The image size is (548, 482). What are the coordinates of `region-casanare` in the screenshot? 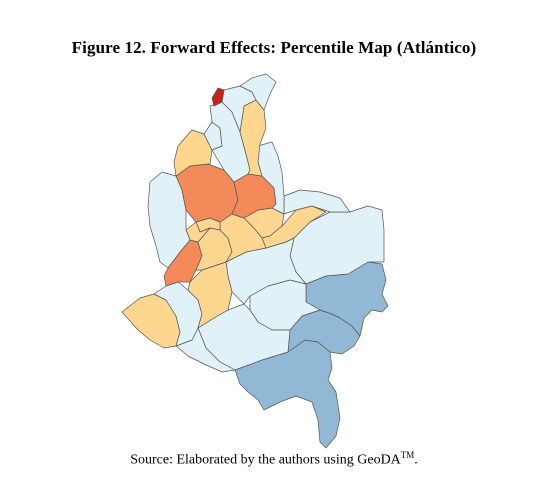 It's located at (294, 227).